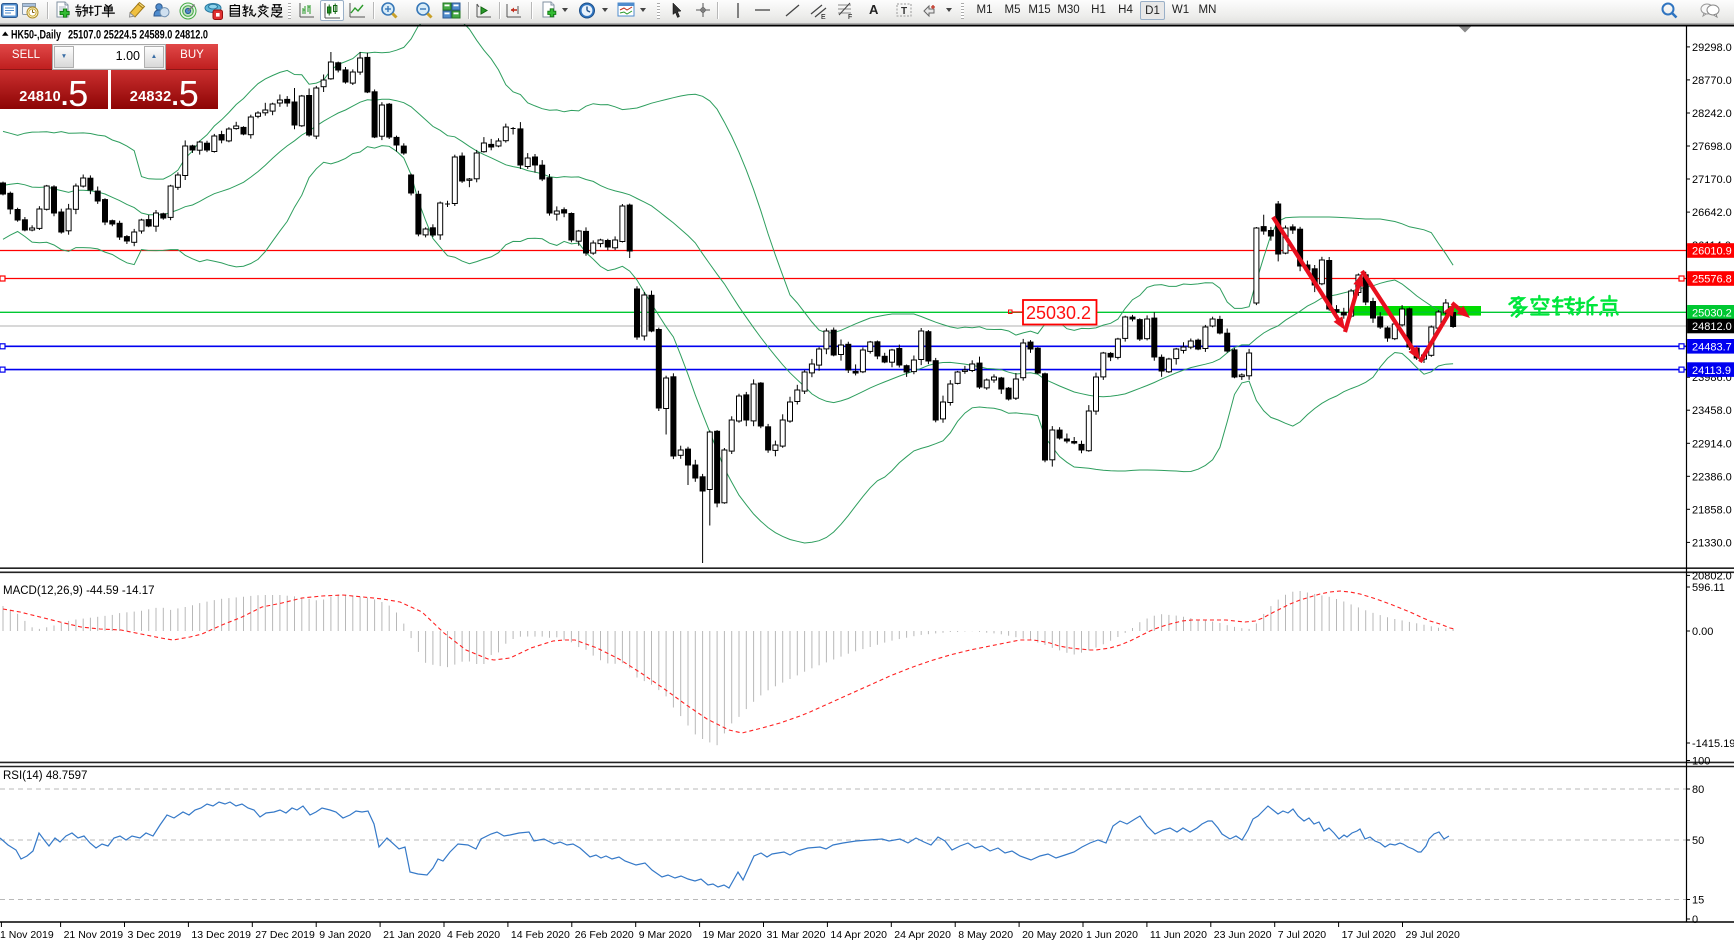 This screenshot has height=943, width=1734. Describe the element at coordinates (1712, 576) in the screenshot. I see `svg-text: 20802.0` at that location.